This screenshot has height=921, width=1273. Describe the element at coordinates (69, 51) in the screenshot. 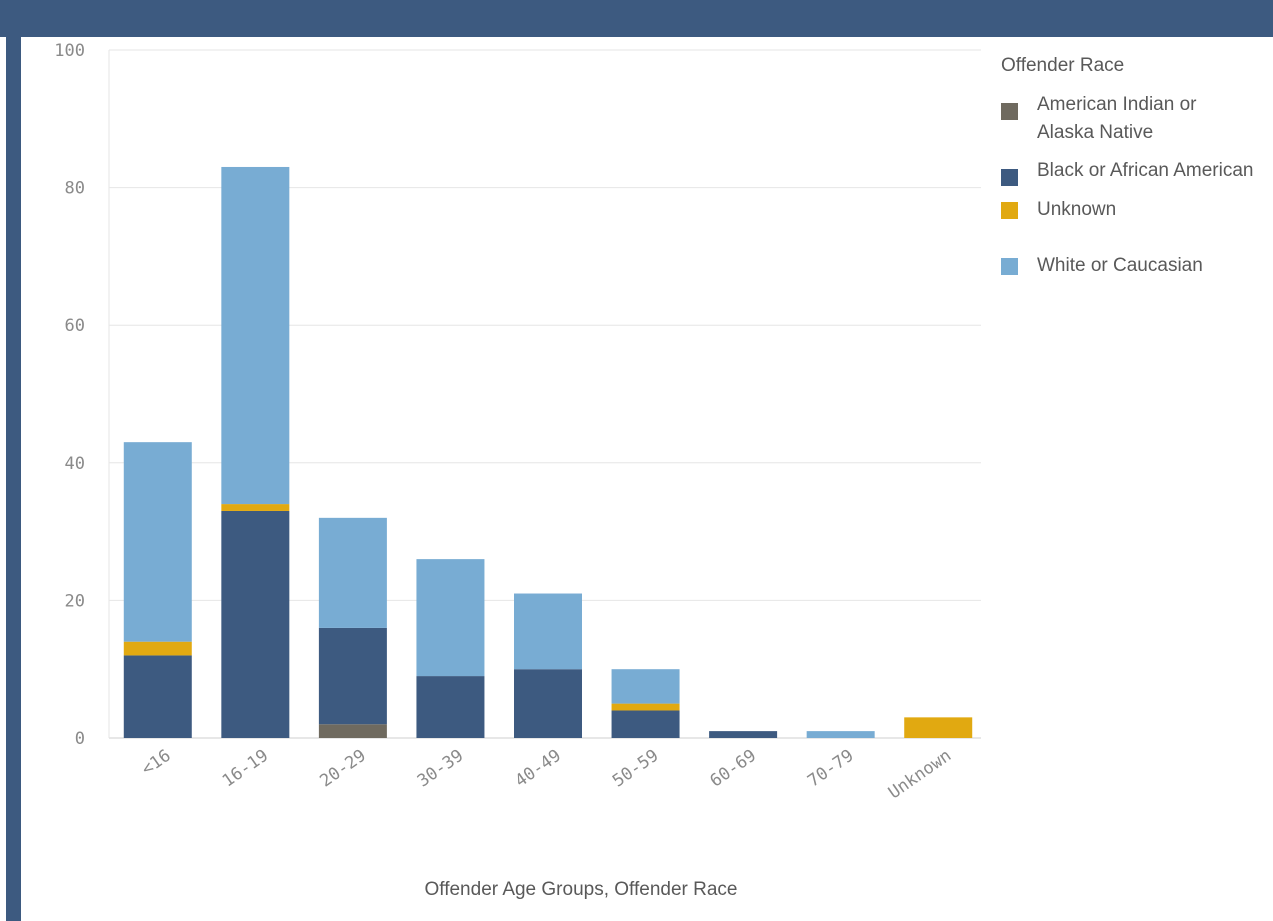

I see `y-tick-label: 100` at that location.